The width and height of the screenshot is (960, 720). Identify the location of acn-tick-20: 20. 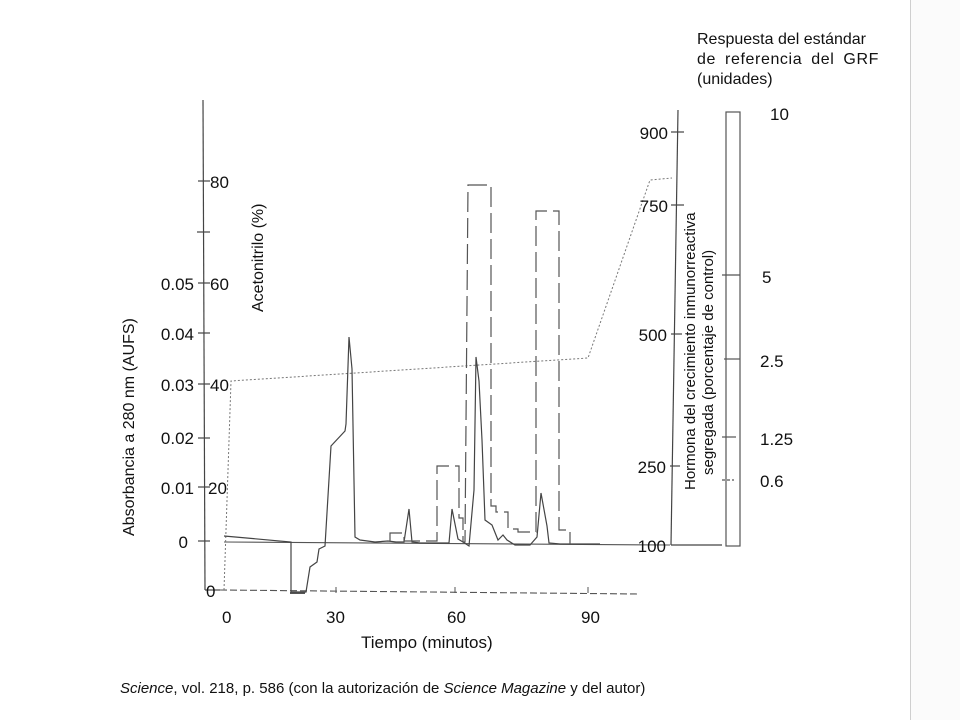
(217, 488).